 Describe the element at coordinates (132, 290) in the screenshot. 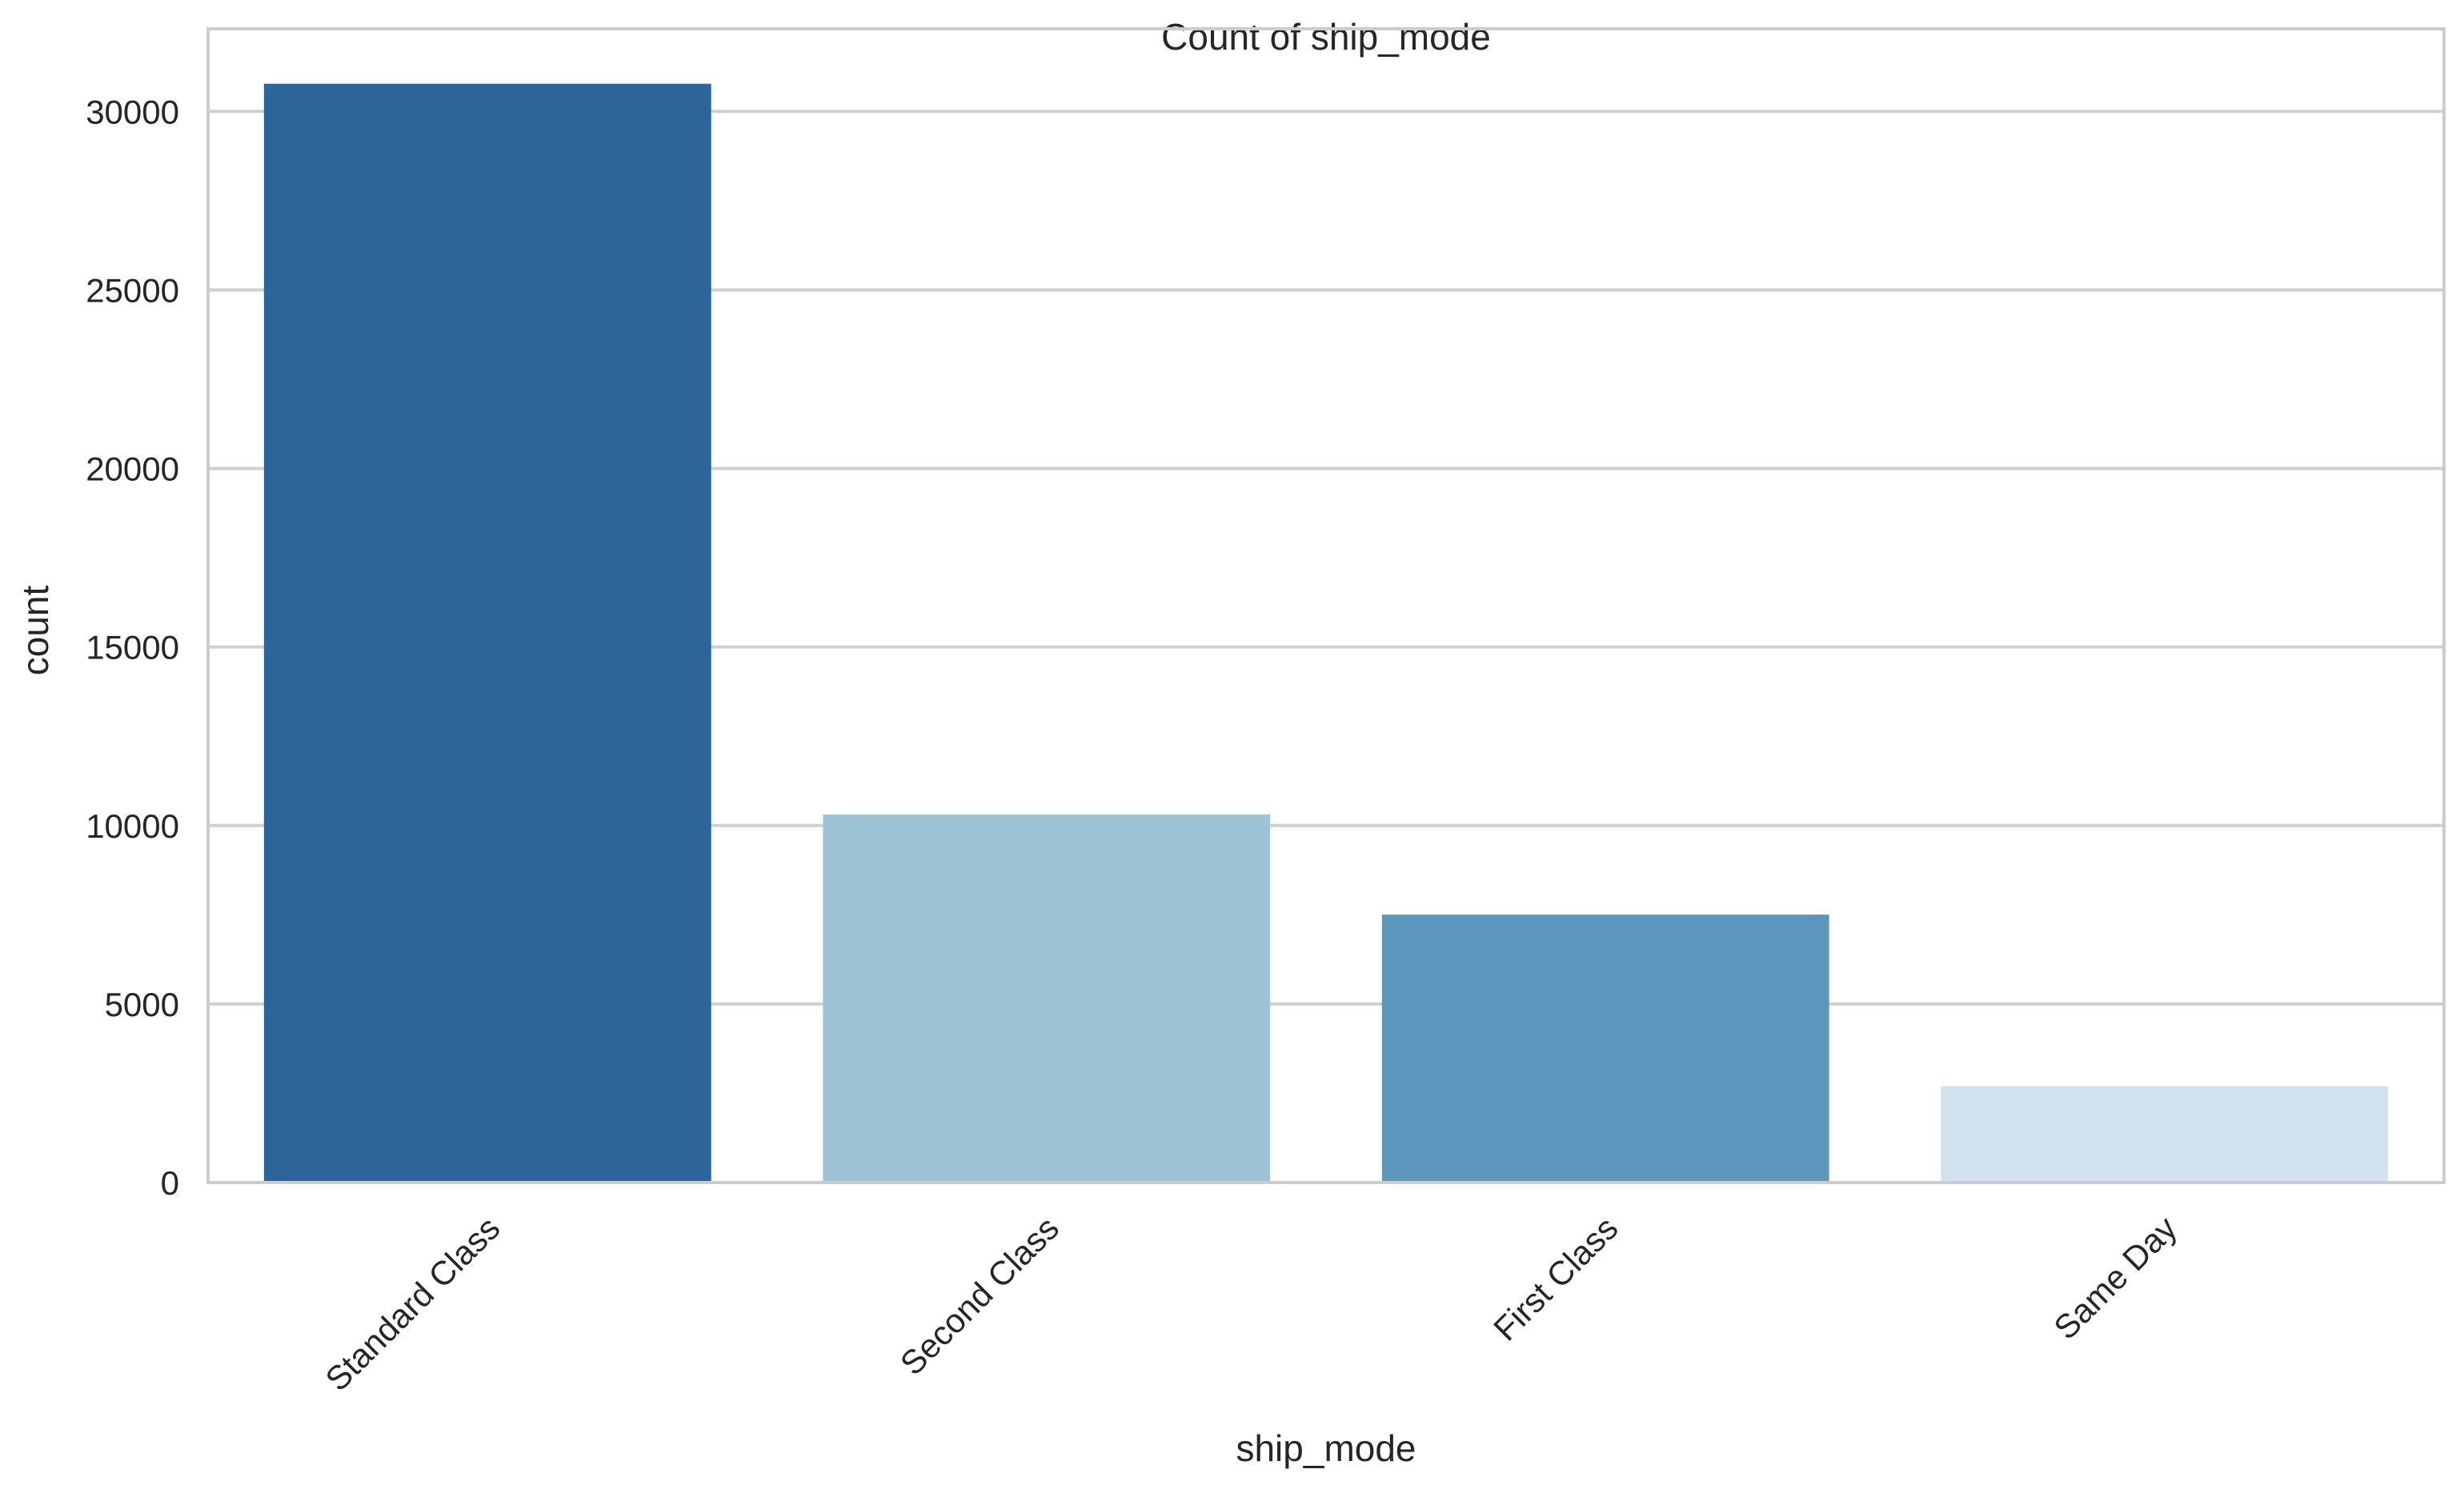

I see `y-tick-label: 25000` at that location.